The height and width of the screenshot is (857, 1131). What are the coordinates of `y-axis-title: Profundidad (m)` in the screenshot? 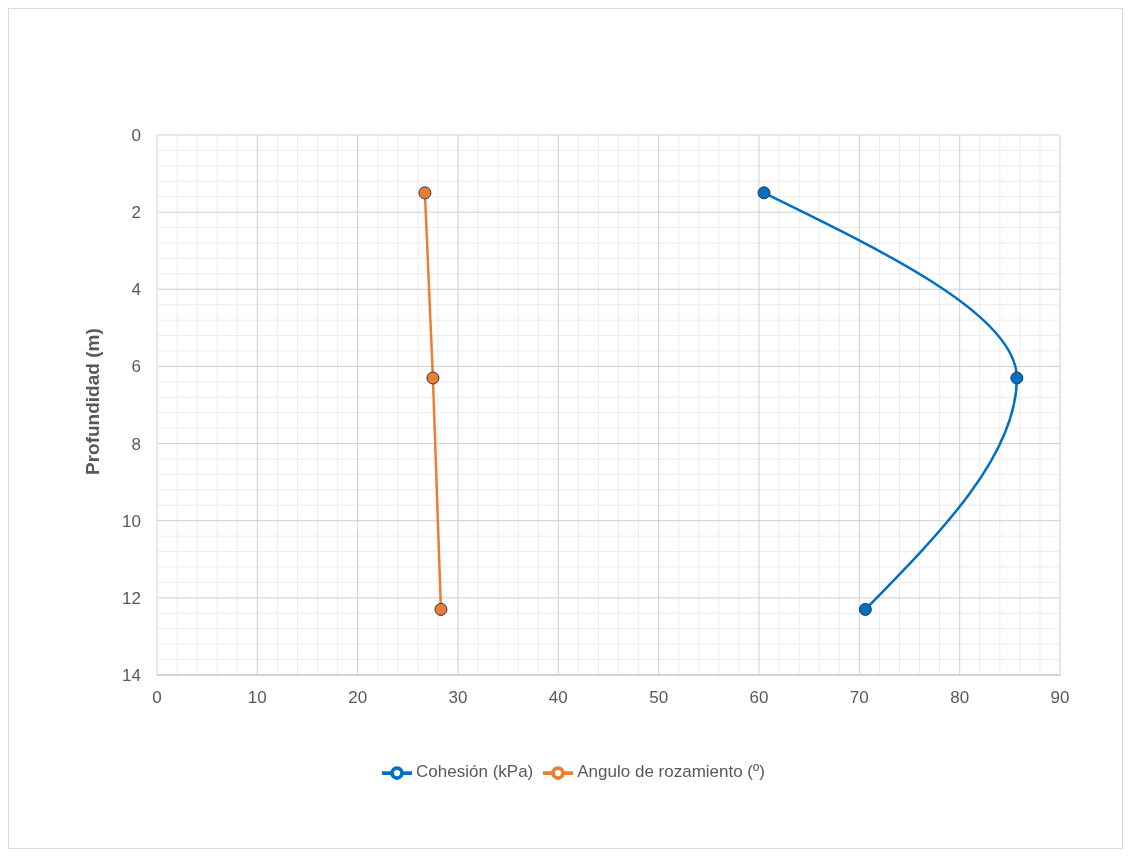 It's located at (92, 401).